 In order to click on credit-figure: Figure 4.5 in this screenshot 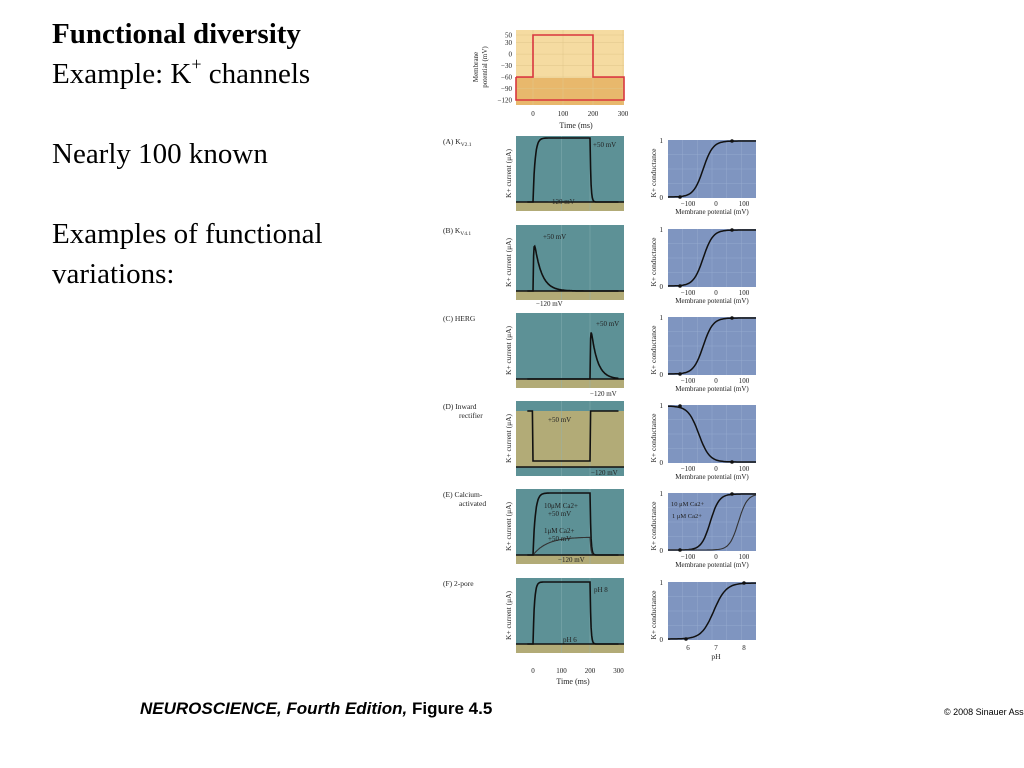, I will do `click(450, 708)`.